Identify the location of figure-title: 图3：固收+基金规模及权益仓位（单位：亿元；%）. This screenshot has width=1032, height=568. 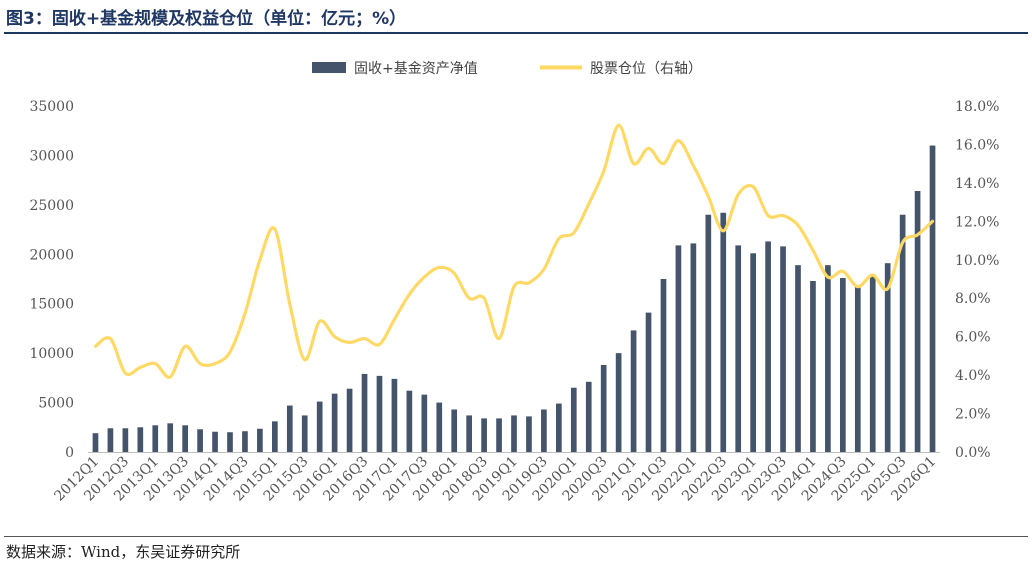
(206, 19).